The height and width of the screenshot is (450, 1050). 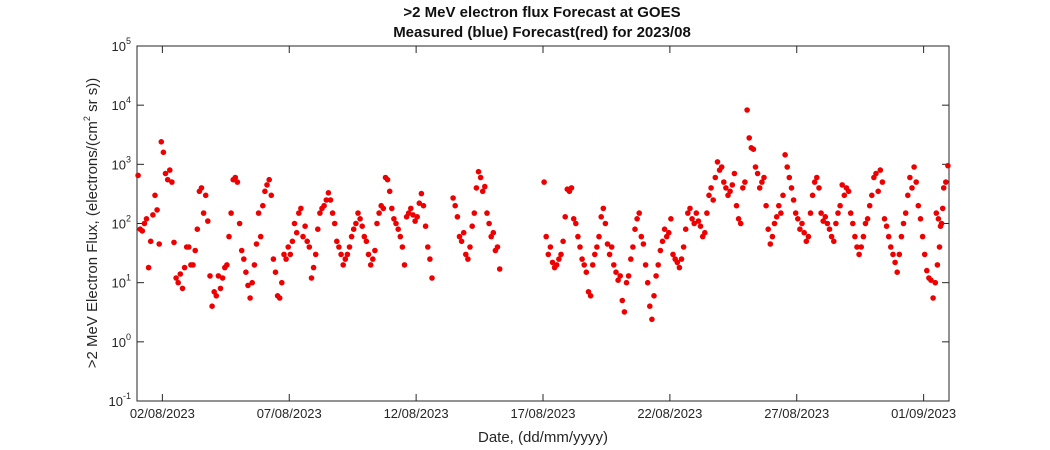 What do you see at coordinates (543, 437) in the screenshot?
I see `x-axis-label: Date, (dd/mm/yyyy)` at bounding box center [543, 437].